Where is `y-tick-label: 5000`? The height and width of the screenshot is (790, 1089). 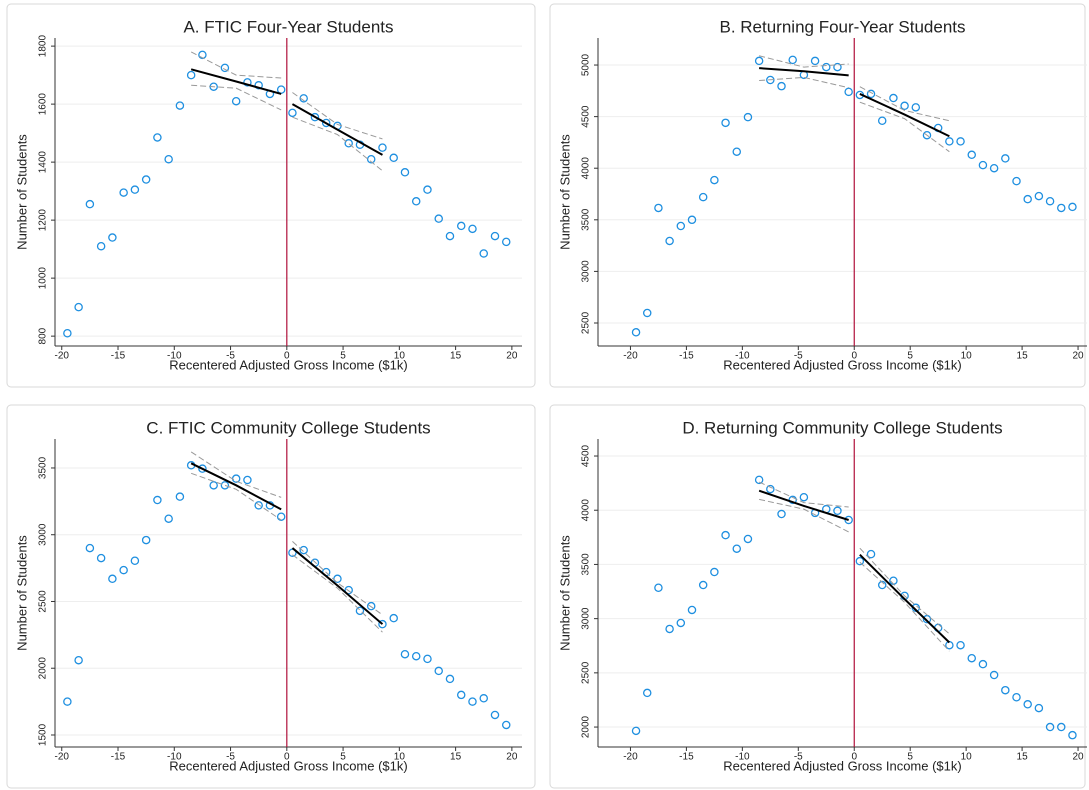
y-tick-label: 5000 is located at coordinates (586, 64).